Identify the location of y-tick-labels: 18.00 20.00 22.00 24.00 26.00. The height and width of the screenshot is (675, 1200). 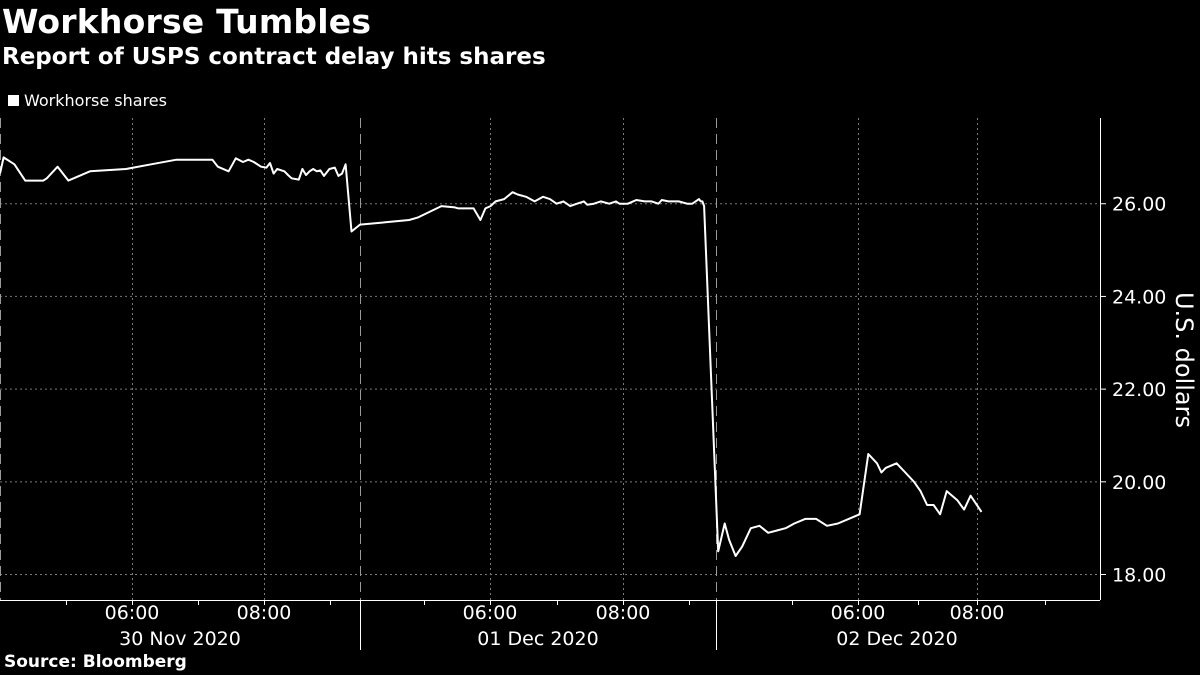
(1139, 390).